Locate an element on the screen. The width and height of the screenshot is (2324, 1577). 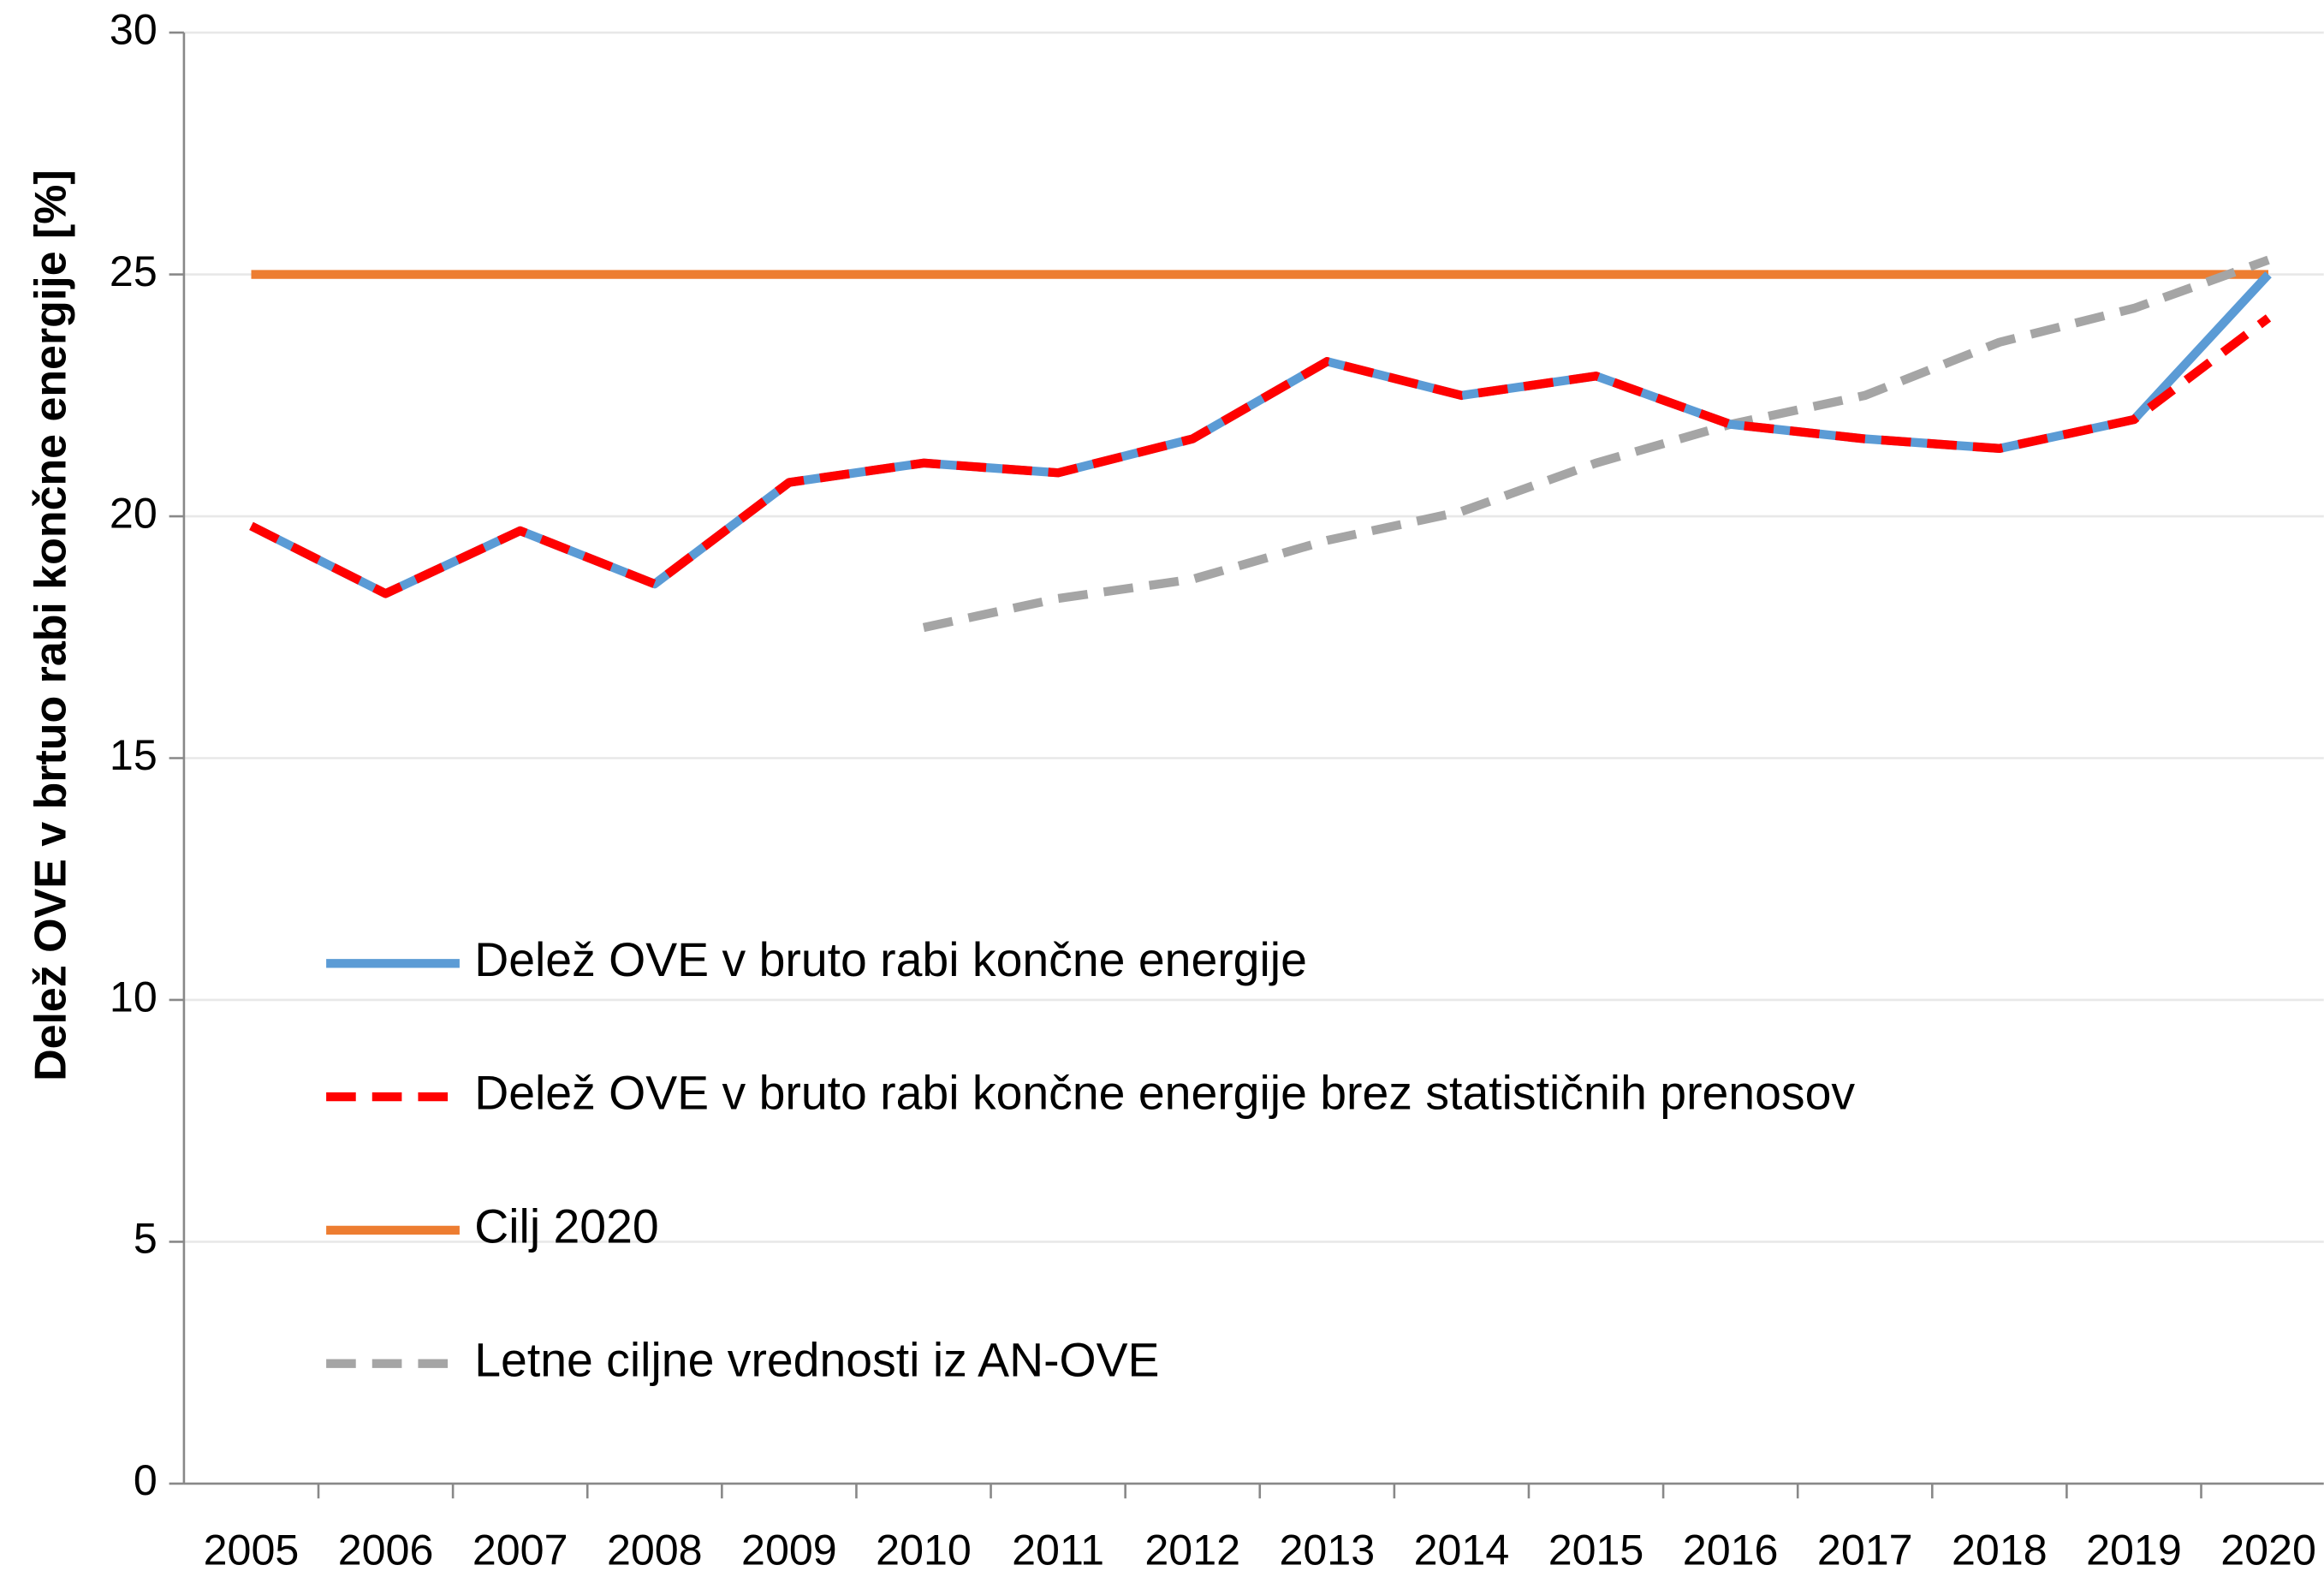
y-tick-label: 25 is located at coordinates (134, 271).